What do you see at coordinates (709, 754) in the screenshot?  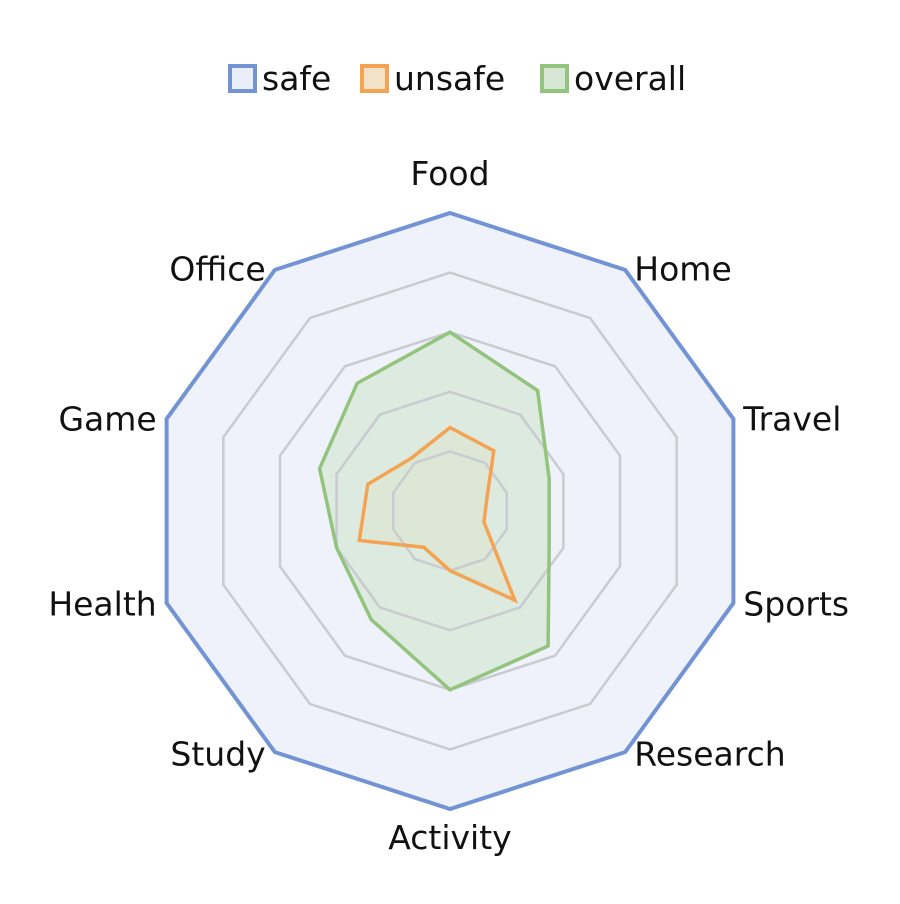 I see `axis-label-research: Research` at bounding box center [709, 754].